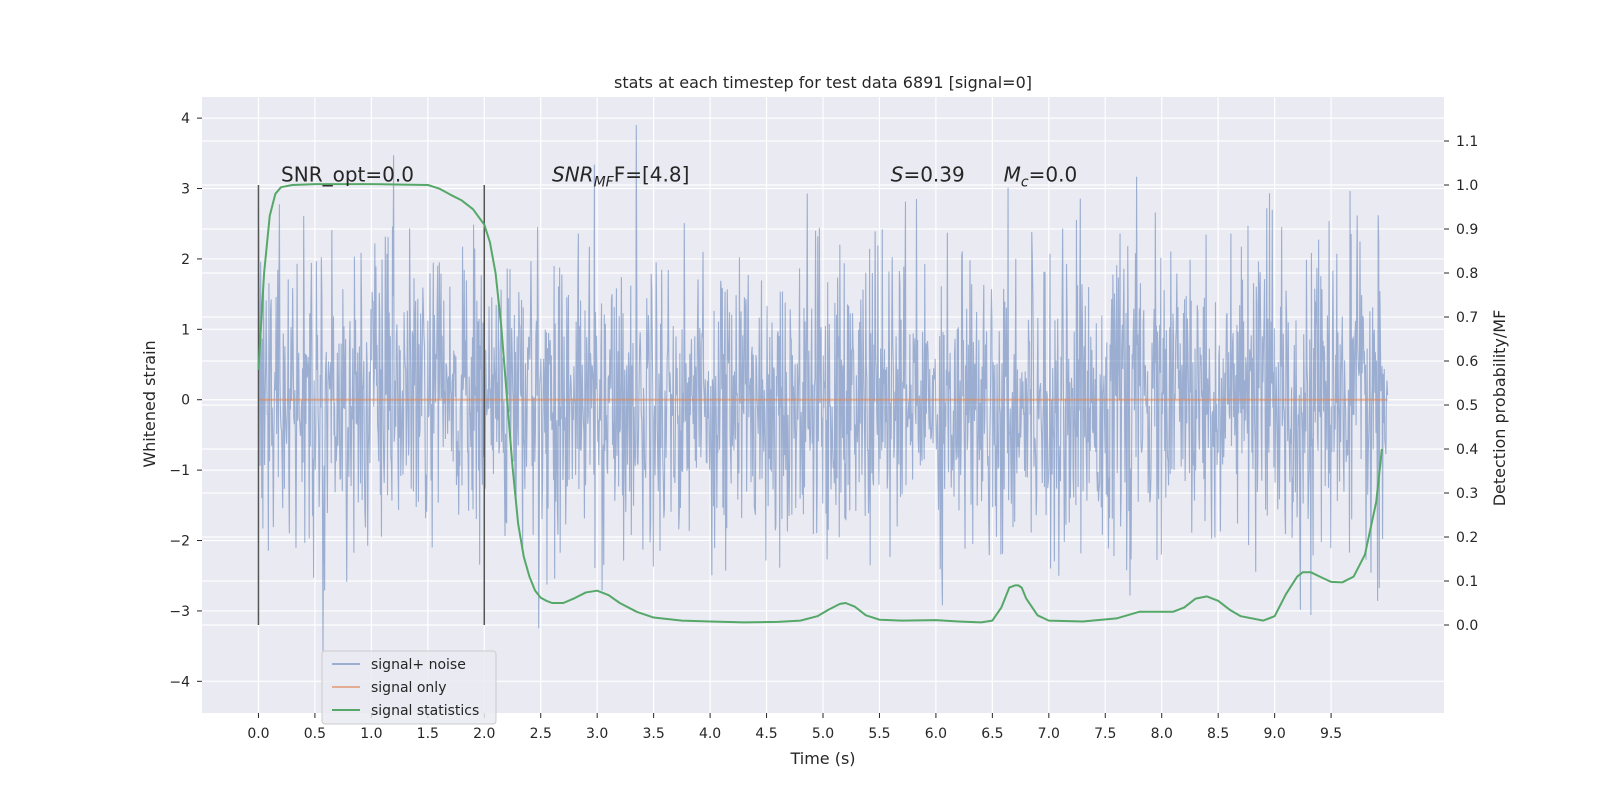  Describe the element at coordinates (428, 734) in the screenshot. I see `x-tick-label: 1.5` at that location.